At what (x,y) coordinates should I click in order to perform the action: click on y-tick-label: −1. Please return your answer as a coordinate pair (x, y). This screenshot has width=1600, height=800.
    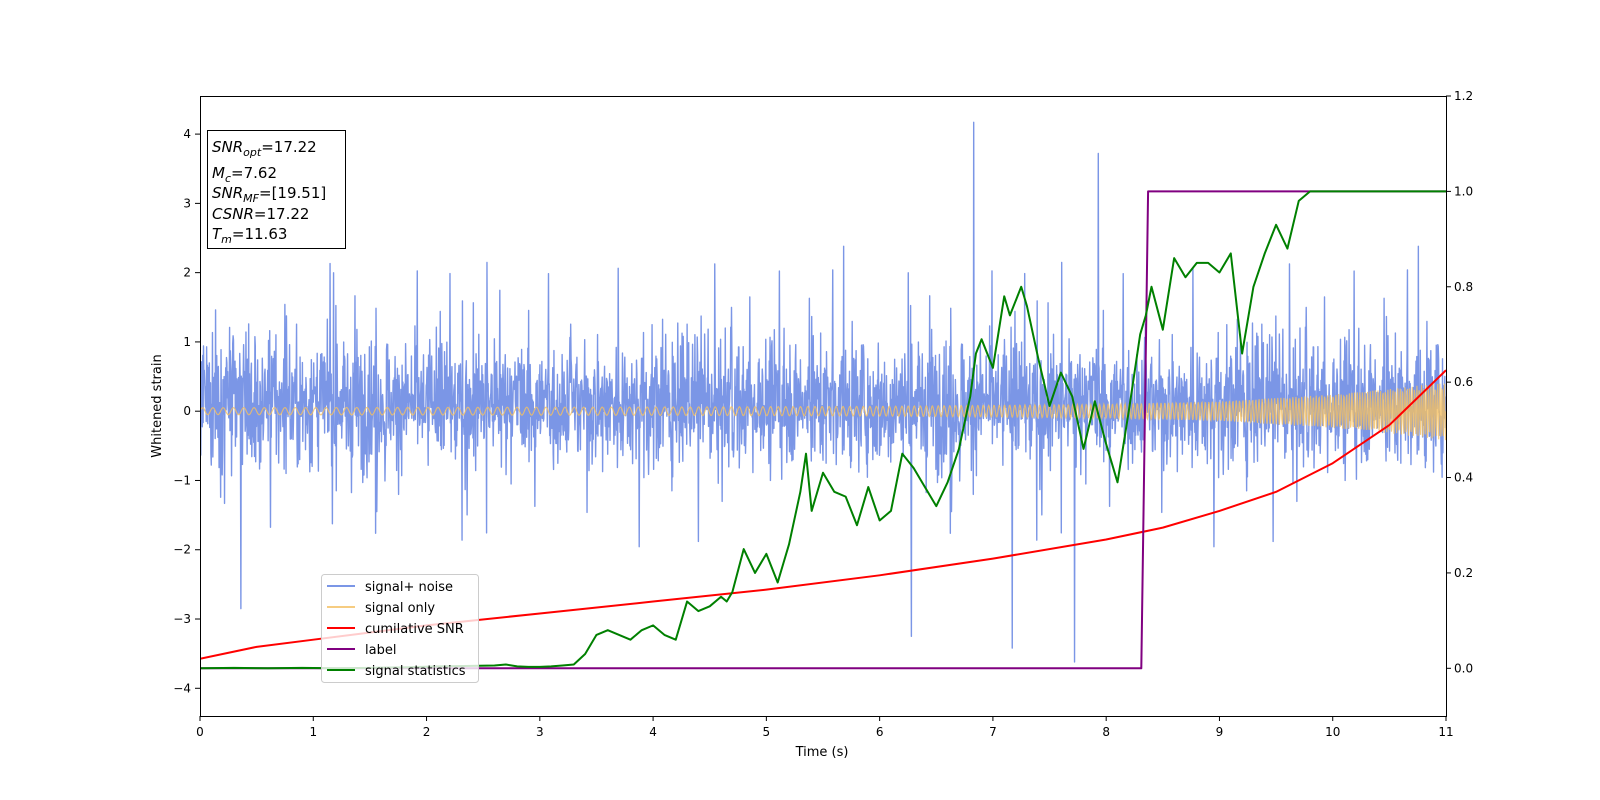
    Looking at the image, I should click on (182, 480).